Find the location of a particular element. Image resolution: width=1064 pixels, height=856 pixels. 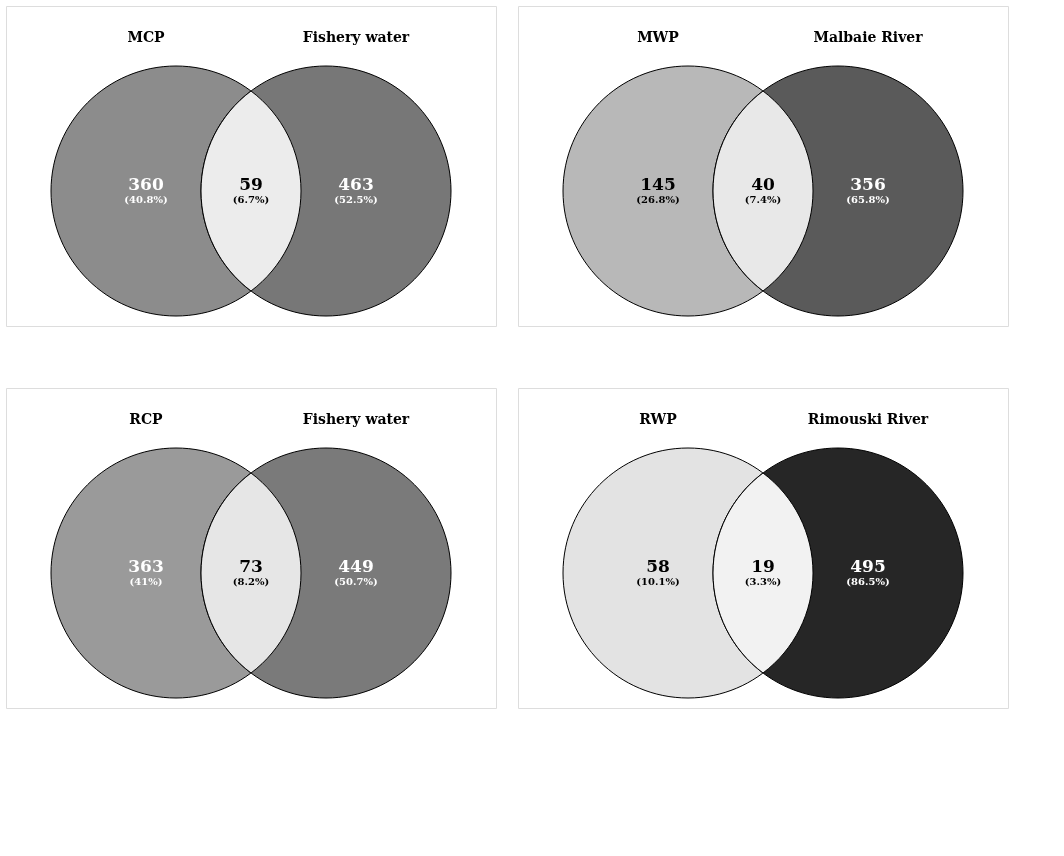

category-label: RCP is located at coordinates (146, 419).